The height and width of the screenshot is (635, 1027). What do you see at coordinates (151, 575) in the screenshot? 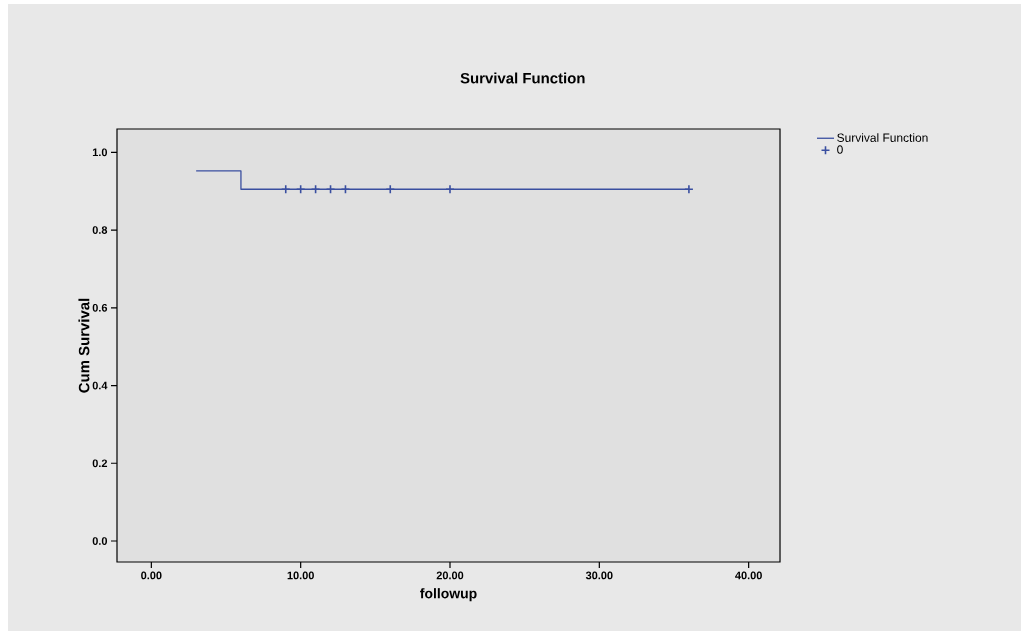
I see `x-tick-label: 0.00` at bounding box center [151, 575].